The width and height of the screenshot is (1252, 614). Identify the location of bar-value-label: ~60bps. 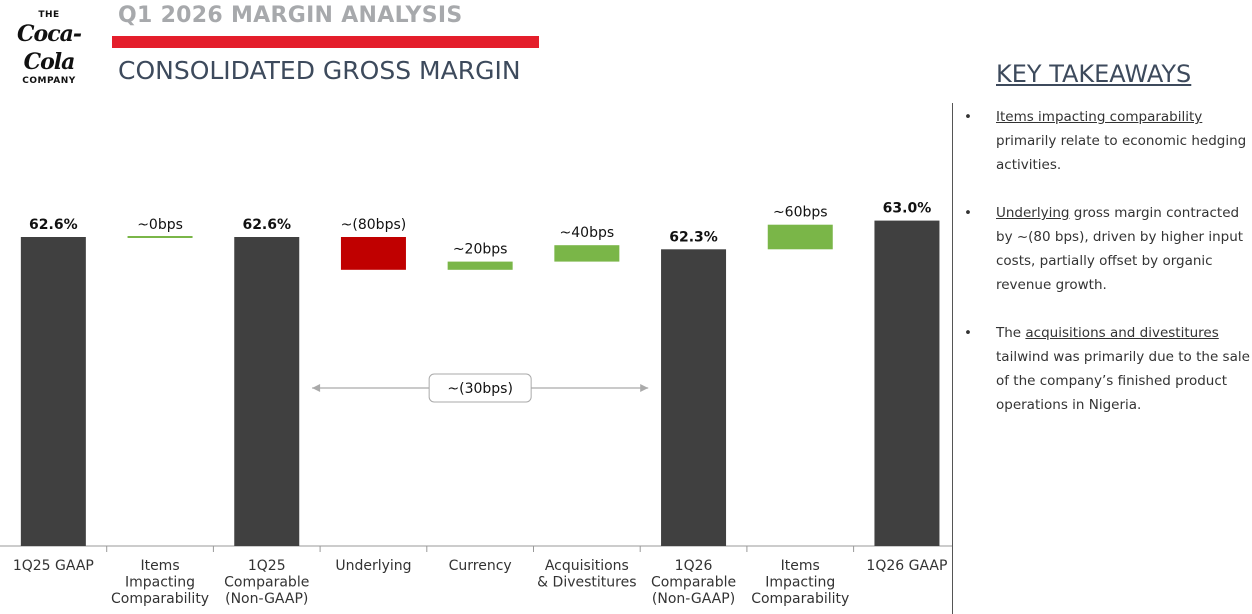
(800, 213).